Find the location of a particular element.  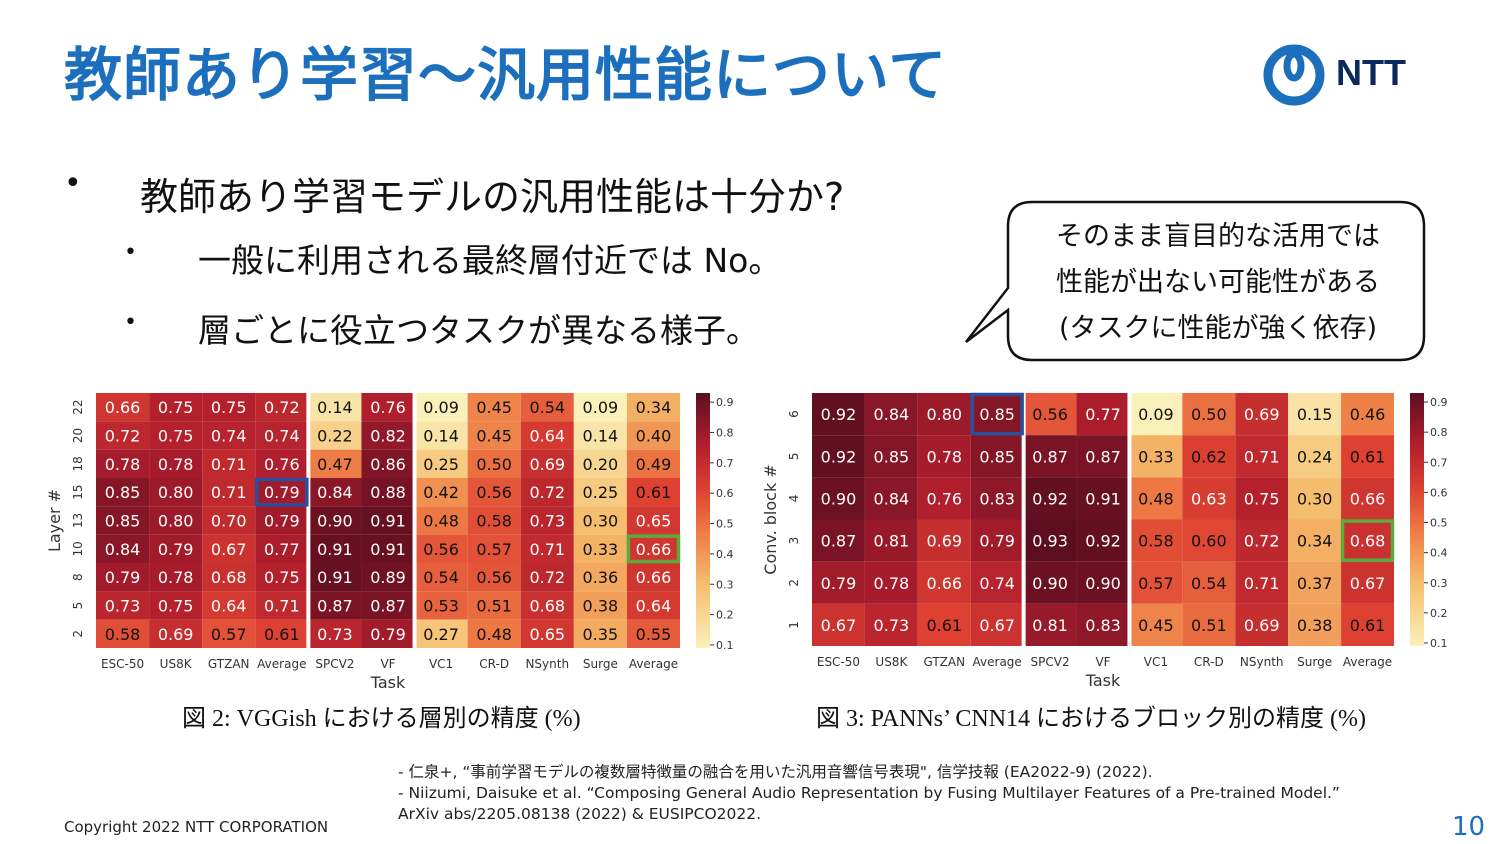

bullet-sub-1: • 一般に利用される最終層付近では No。 is located at coordinates (452, 258).